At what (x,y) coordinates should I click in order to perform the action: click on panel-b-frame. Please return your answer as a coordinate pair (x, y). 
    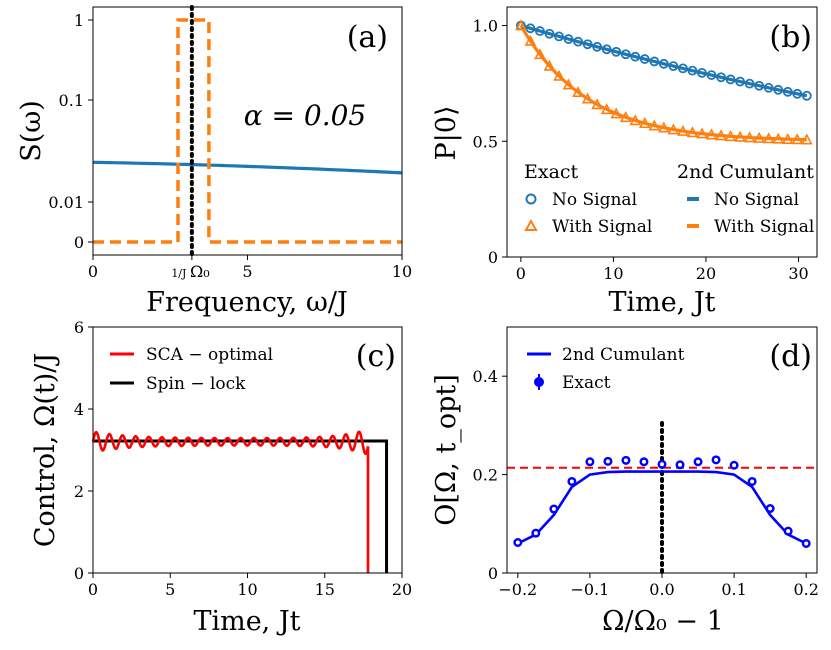
    Looking at the image, I should click on (662, 132).